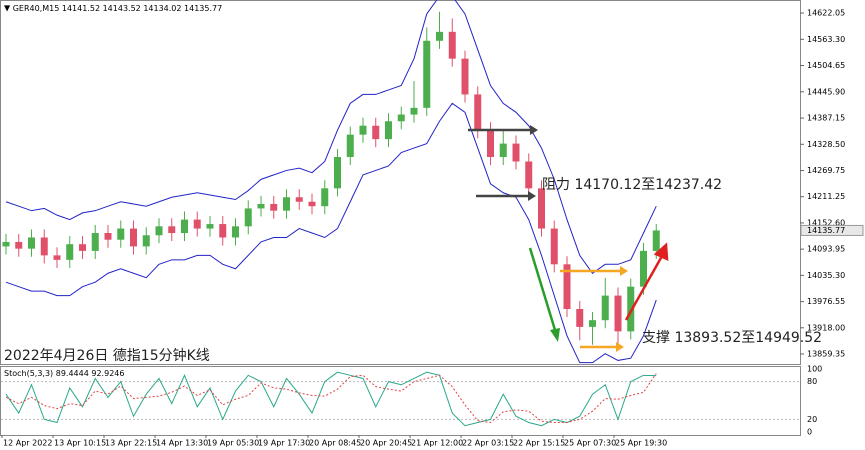  Describe the element at coordinates (233, 443) in the screenshot. I see `x-tick-label: 19 Apr 05:30` at that location.